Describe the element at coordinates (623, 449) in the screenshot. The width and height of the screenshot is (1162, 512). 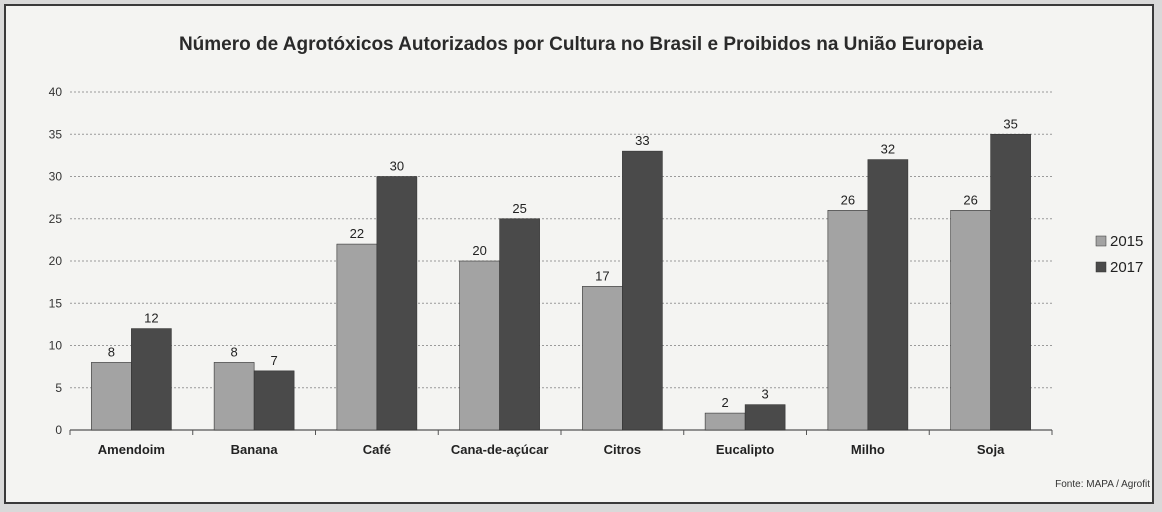
I see `x-tick-label: Citros` at that location.